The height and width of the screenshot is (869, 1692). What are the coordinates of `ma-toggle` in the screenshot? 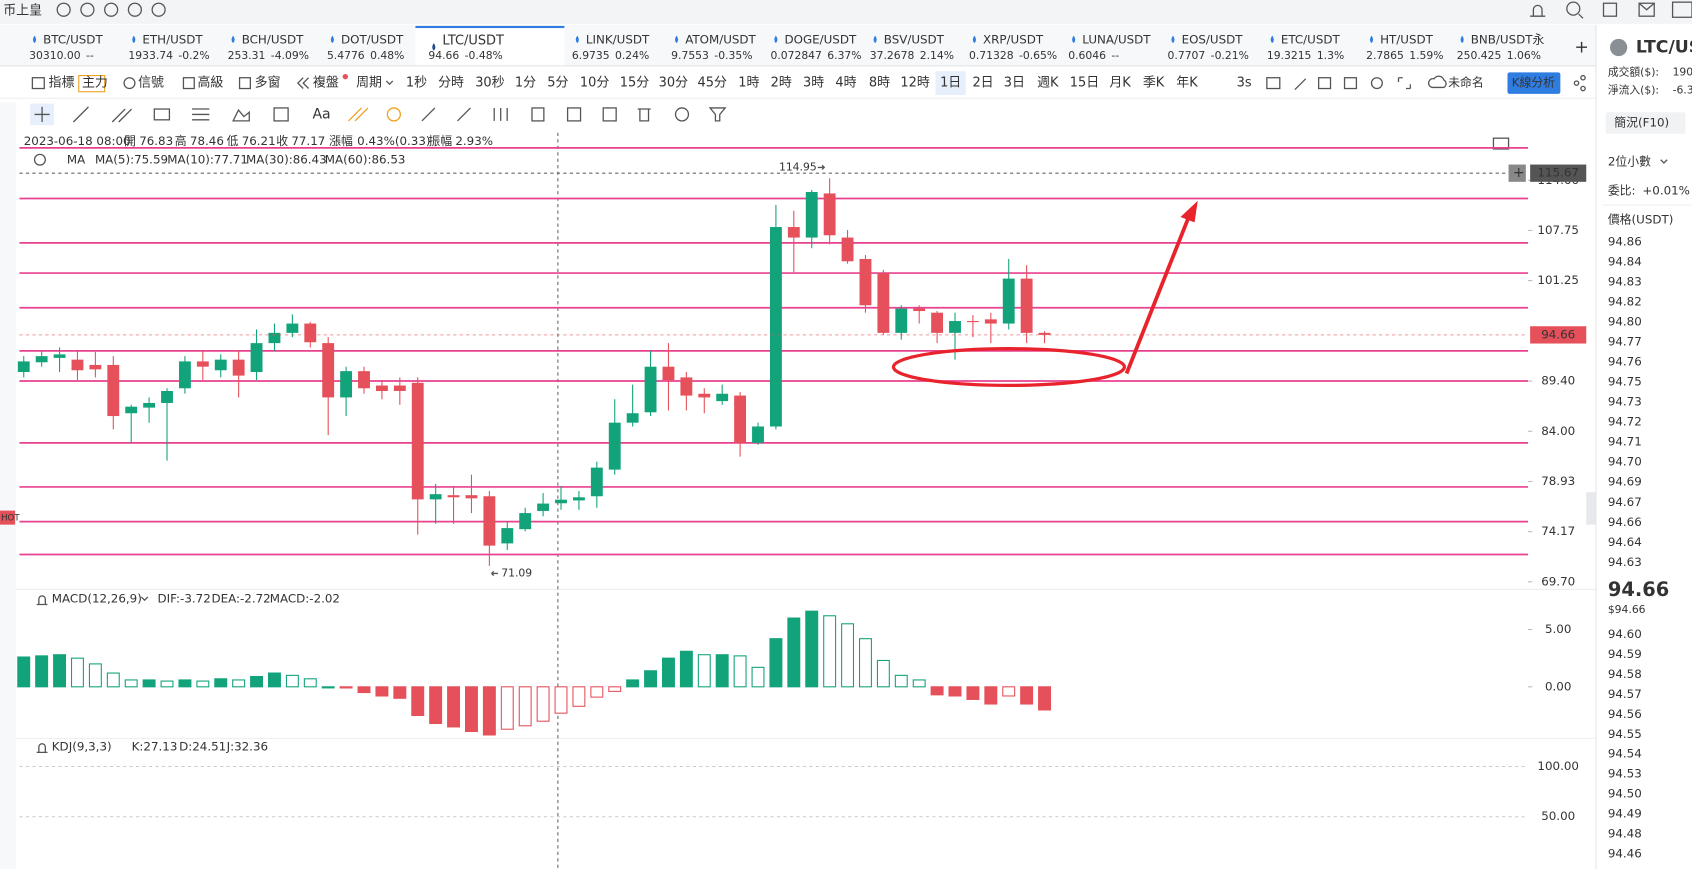 It's located at (39, 159).